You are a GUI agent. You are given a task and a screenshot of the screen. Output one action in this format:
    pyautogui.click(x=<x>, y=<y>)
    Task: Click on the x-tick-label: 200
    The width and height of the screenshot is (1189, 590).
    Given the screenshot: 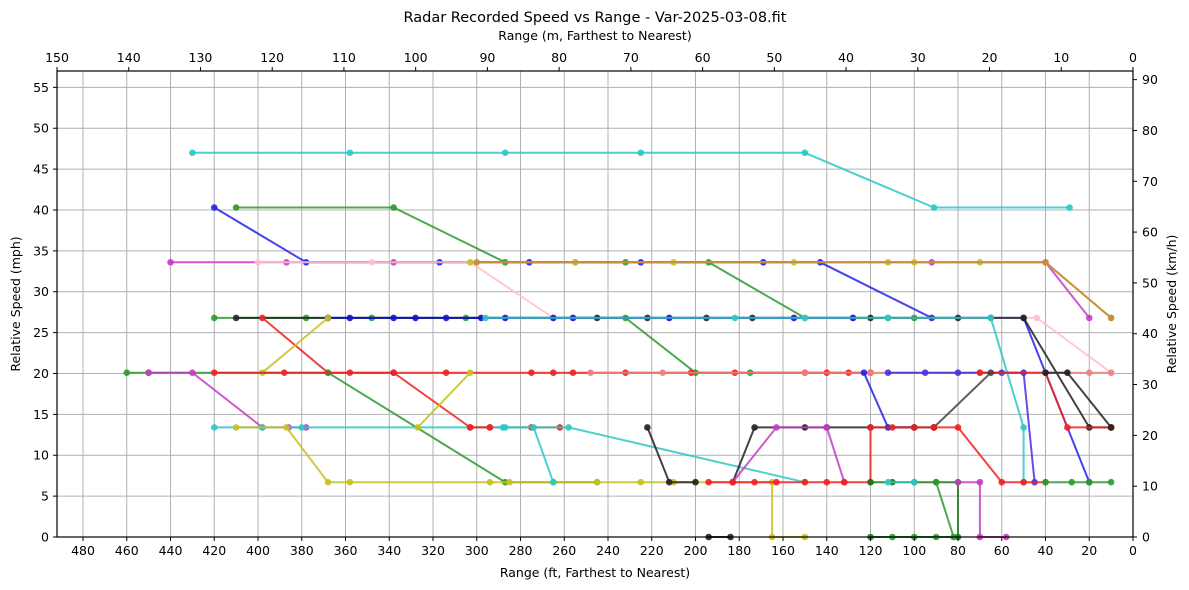 What is the action you would take?
    pyautogui.click(x=696, y=550)
    